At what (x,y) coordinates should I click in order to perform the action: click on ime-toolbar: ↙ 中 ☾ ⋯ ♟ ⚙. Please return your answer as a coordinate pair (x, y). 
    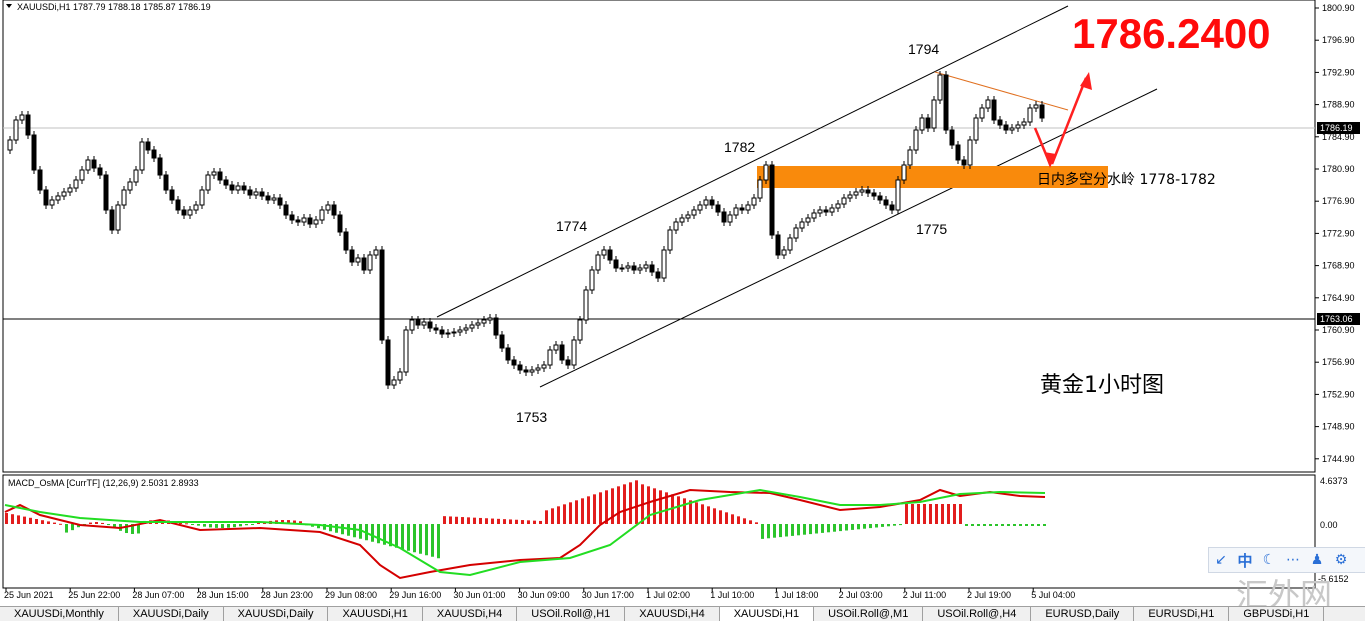
    Looking at the image, I should click on (1286, 560).